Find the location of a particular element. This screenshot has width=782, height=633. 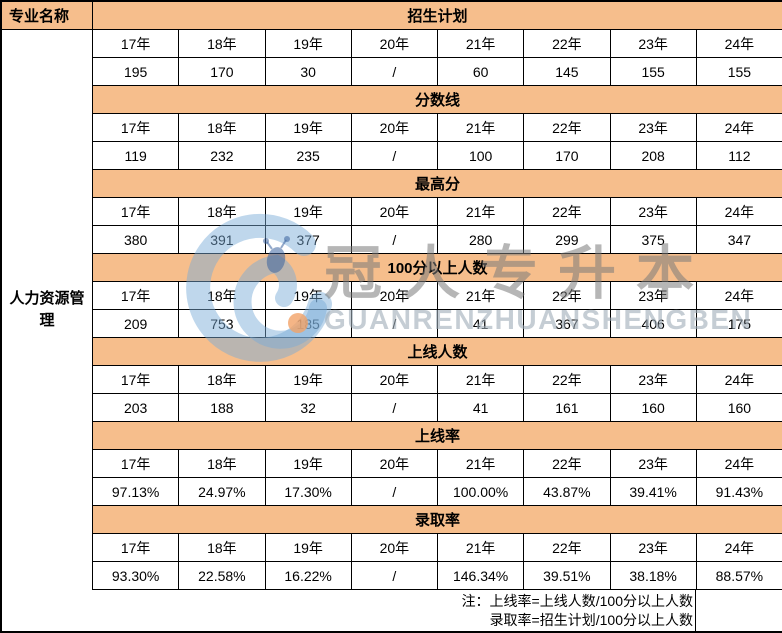

note-line-2: 录取率=招生计划/100分以上人数 is located at coordinates (591, 619).